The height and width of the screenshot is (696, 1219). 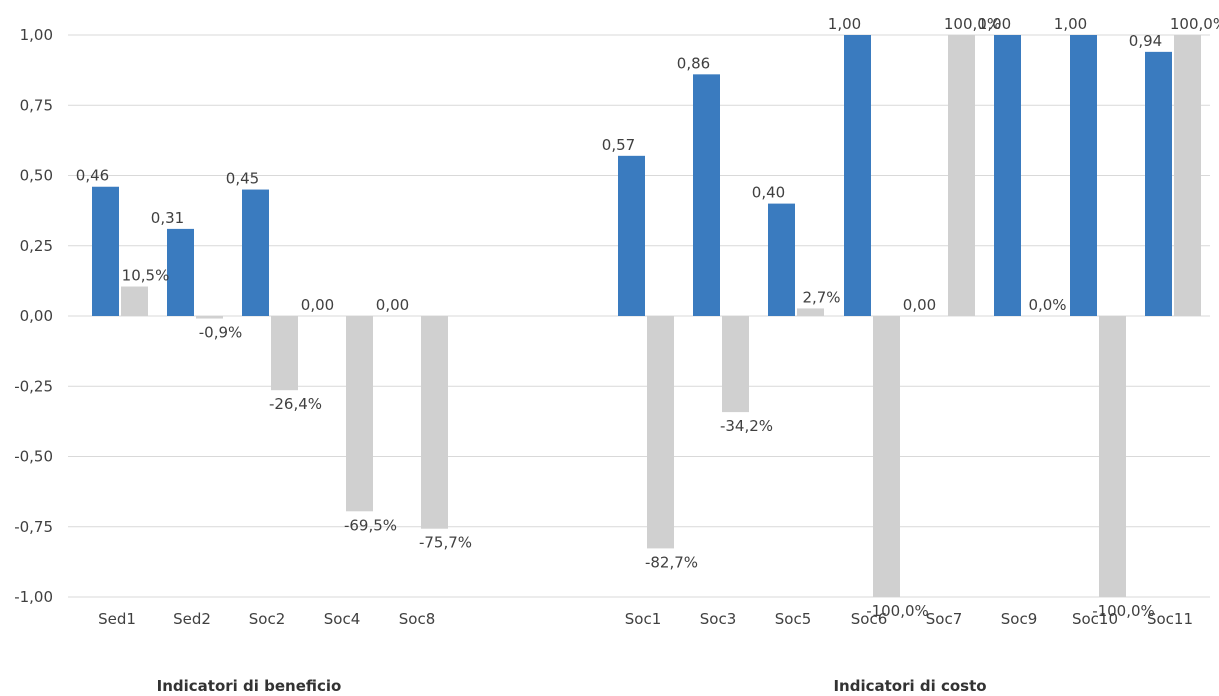 I want to click on x-tick-label: Sed2, so click(x=192, y=619).